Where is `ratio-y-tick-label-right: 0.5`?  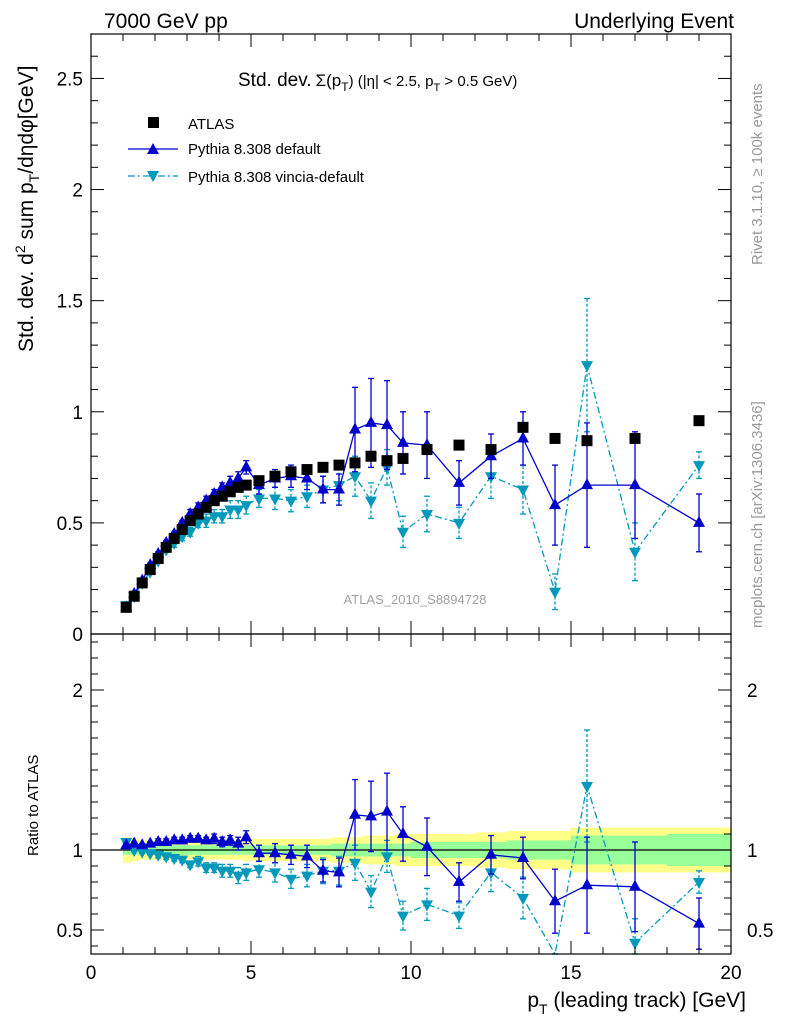
ratio-y-tick-label-right: 0.5 is located at coordinates (760, 931).